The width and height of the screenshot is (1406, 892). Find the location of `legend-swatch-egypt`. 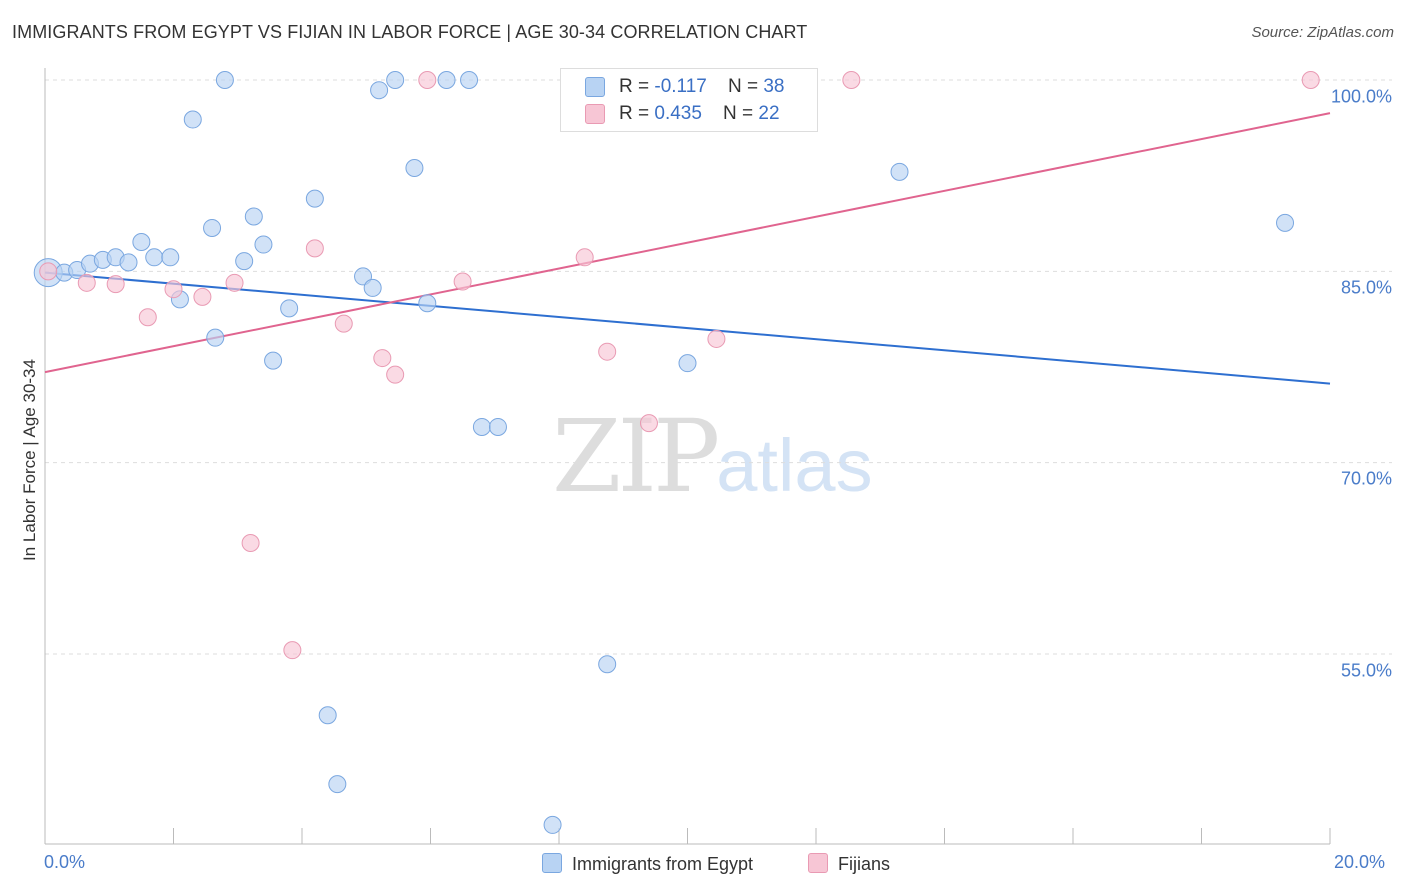

legend-swatch-egypt is located at coordinates (595, 87).